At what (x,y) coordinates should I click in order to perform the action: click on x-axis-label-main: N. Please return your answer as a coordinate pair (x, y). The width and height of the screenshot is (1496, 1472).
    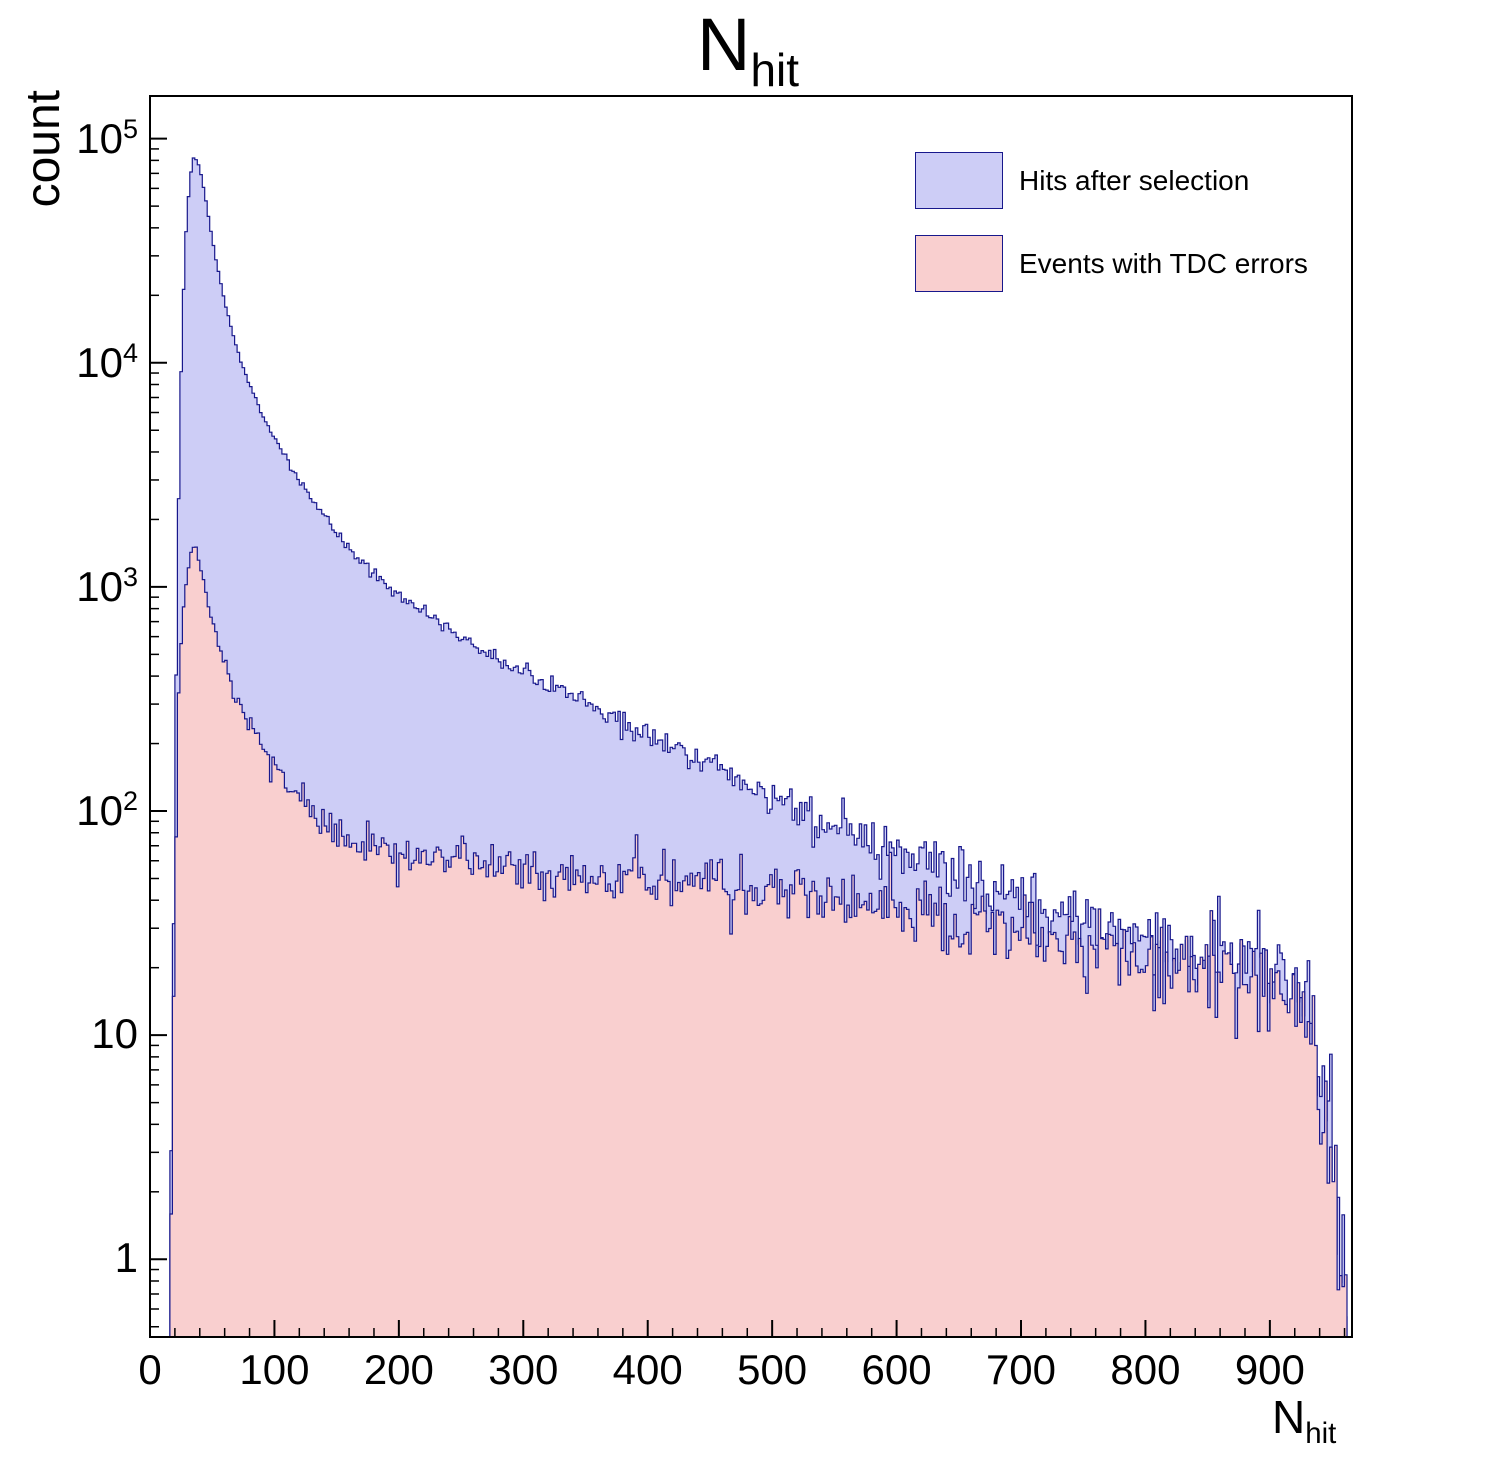
    Looking at the image, I should click on (1289, 1417).